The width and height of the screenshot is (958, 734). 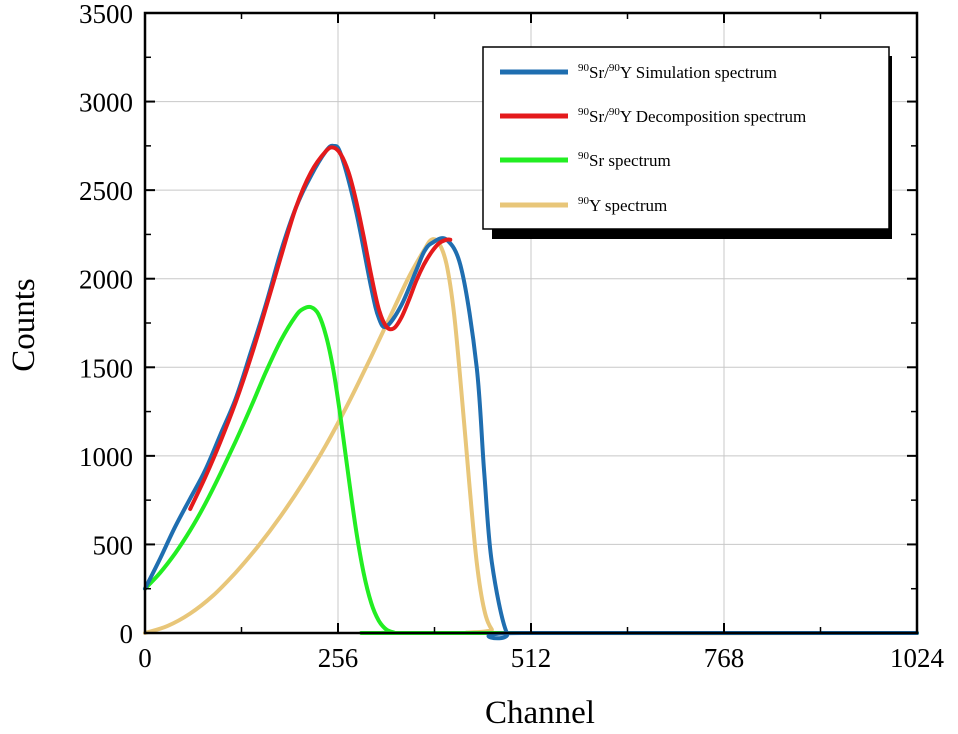 I want to click on legend-label-text: Y spectrum, so click(x=628, y=205).